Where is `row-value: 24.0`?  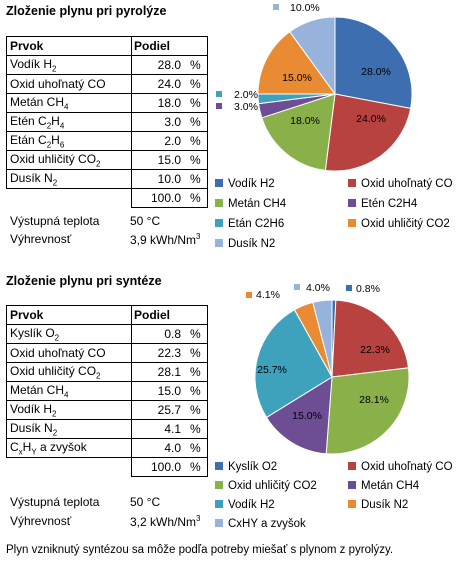
row-value: 24.0 is located at coordinates (159, 84).